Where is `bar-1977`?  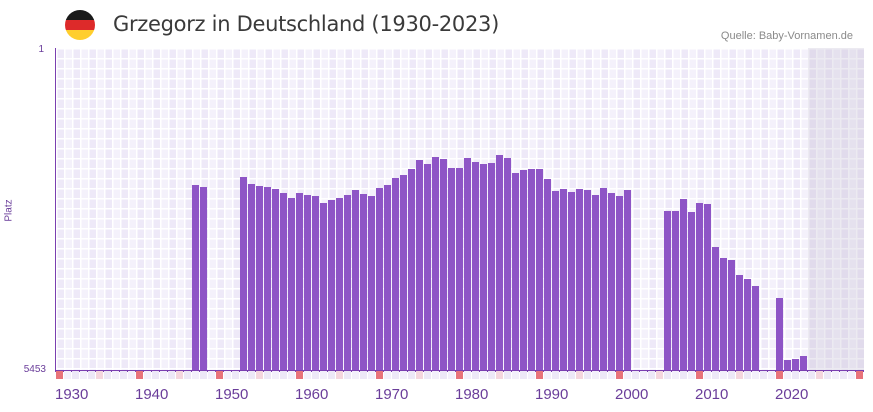 bar-1977 is located at coordinates (435, 263).